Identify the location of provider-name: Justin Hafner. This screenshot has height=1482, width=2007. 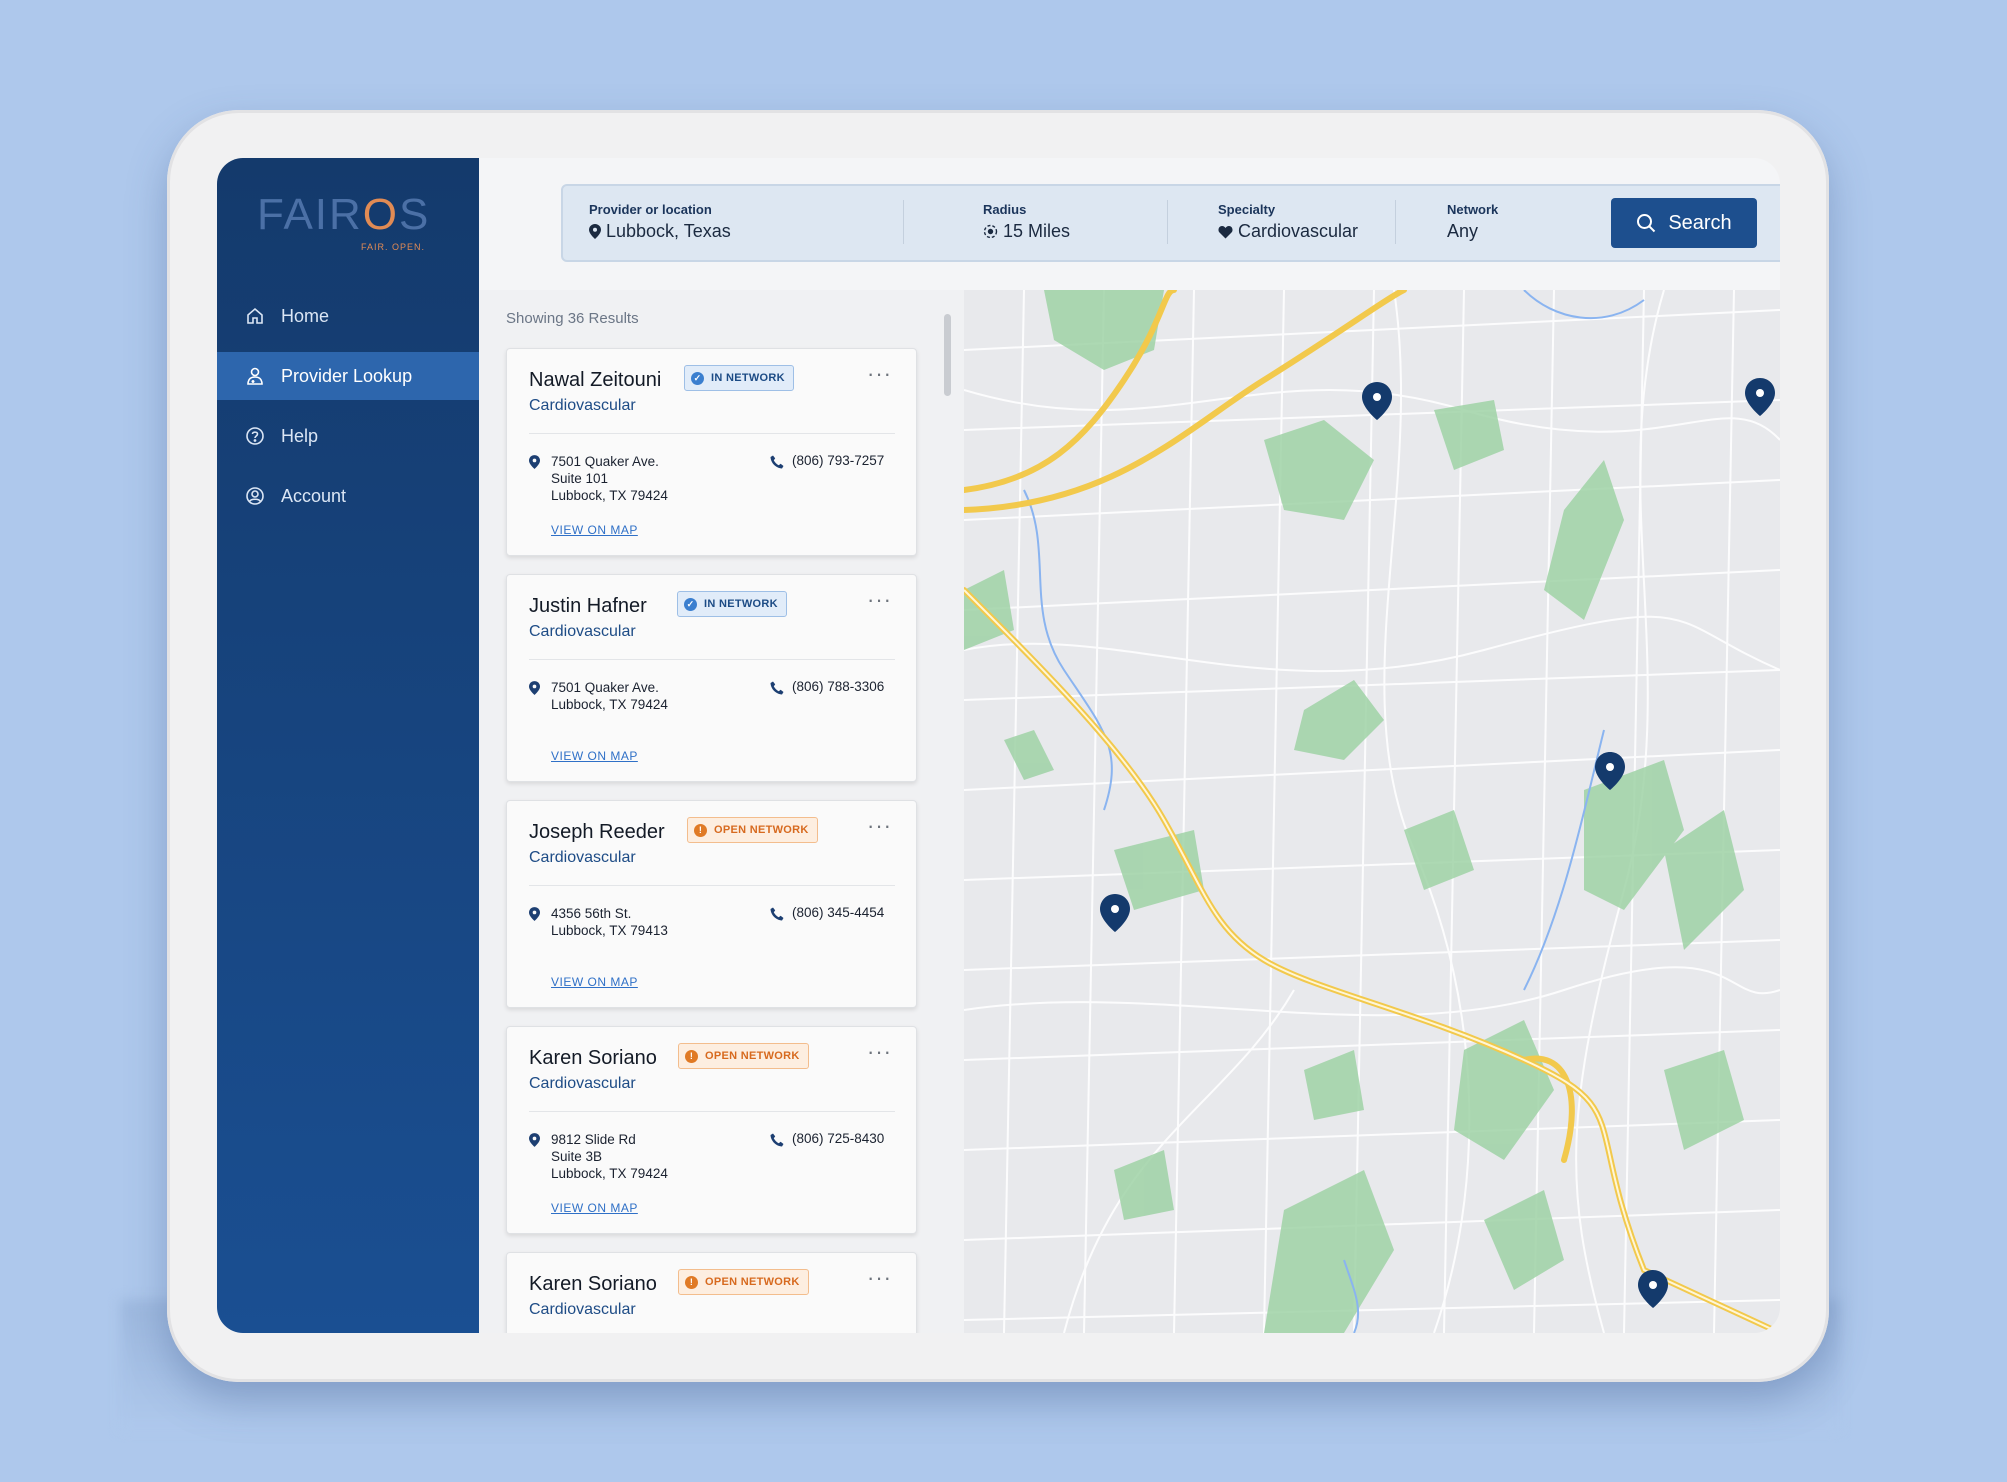
(588, 606).